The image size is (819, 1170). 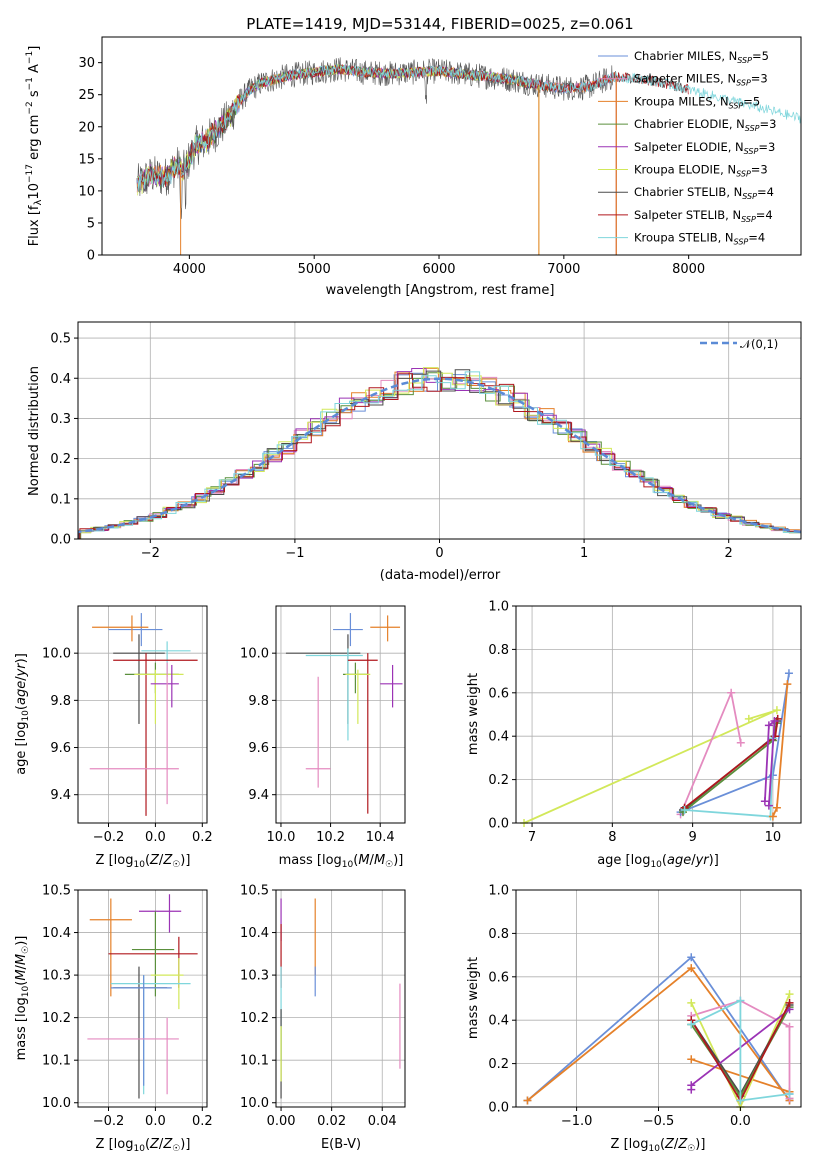 What do you see at coordinates (86, 127) in the screenshot?
I see `y-tick-label: 20` at bounding box center [86, 127].